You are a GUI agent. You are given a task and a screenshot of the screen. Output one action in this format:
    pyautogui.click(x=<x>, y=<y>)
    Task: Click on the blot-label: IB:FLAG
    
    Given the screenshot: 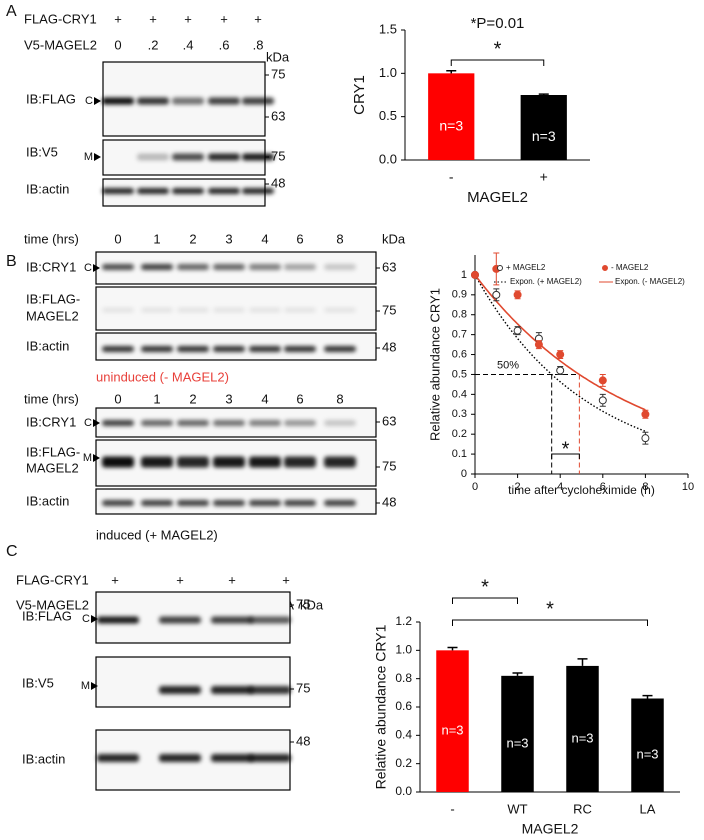 What is the action you would take?
    pyautogui.click(x=47, y=615)
    